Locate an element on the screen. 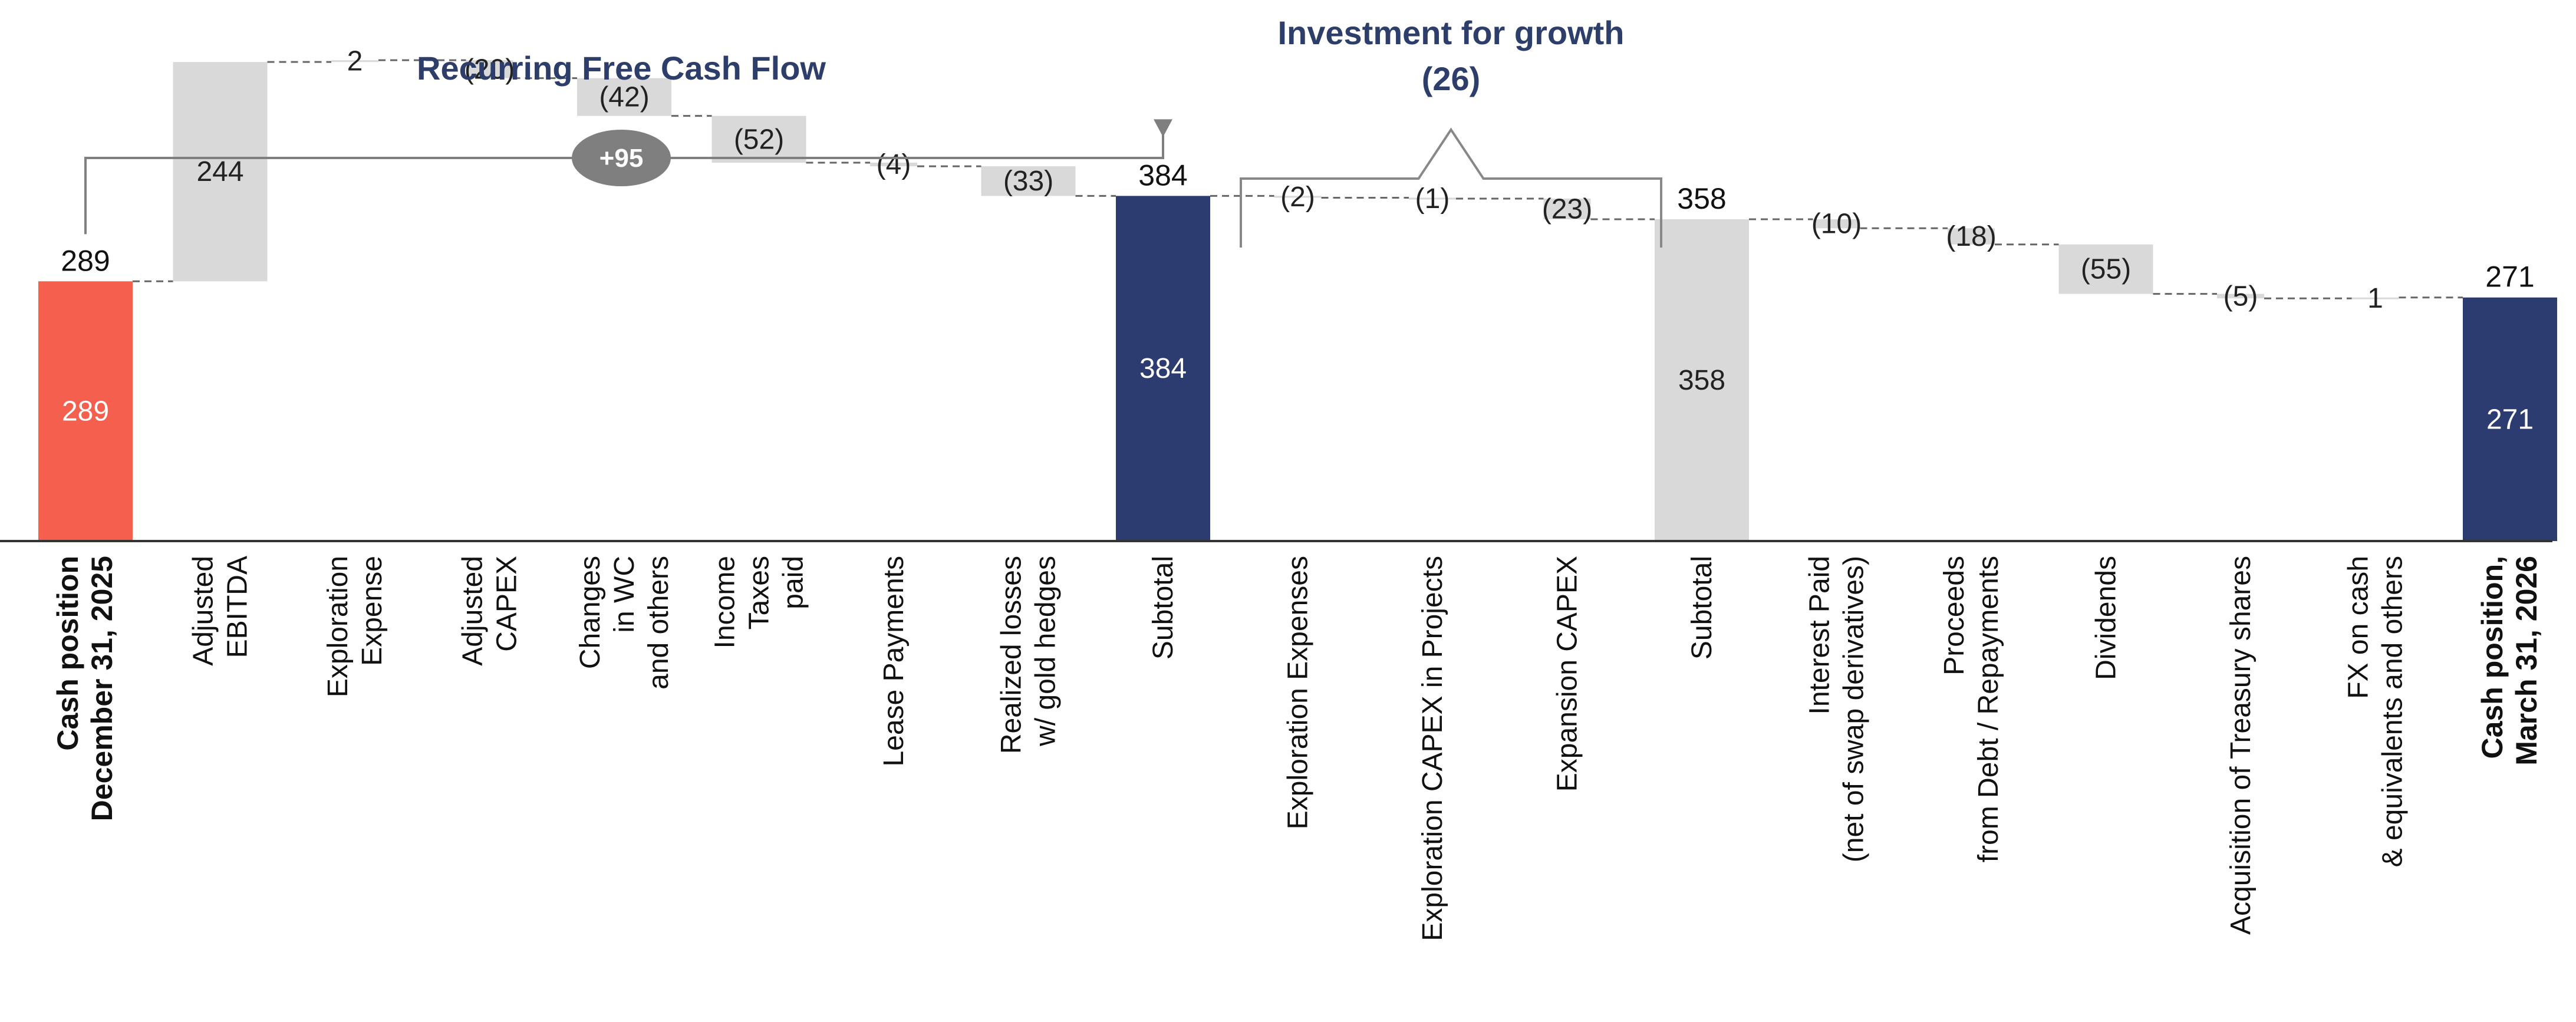 This screenshot has width=2576, height=1022. category-label: December 31, 2025 is located at coordinates (101, 688).